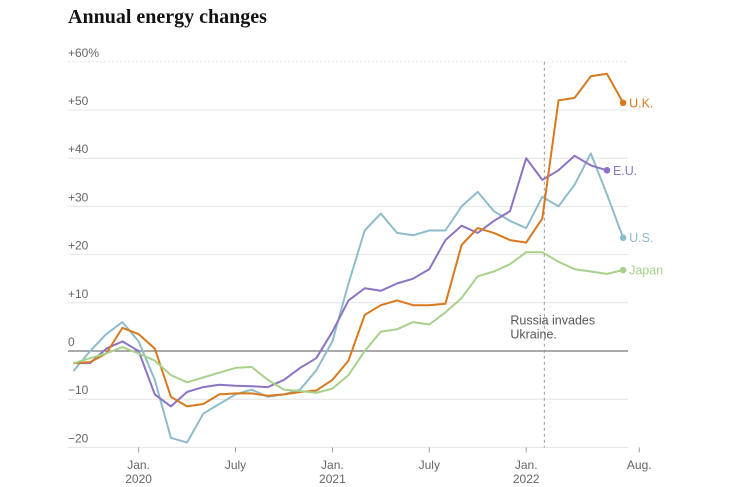 Image resolution: width=731 pixels, height=487 pixels. I want to click on x-tick-label: Aug., so click(639, 465).